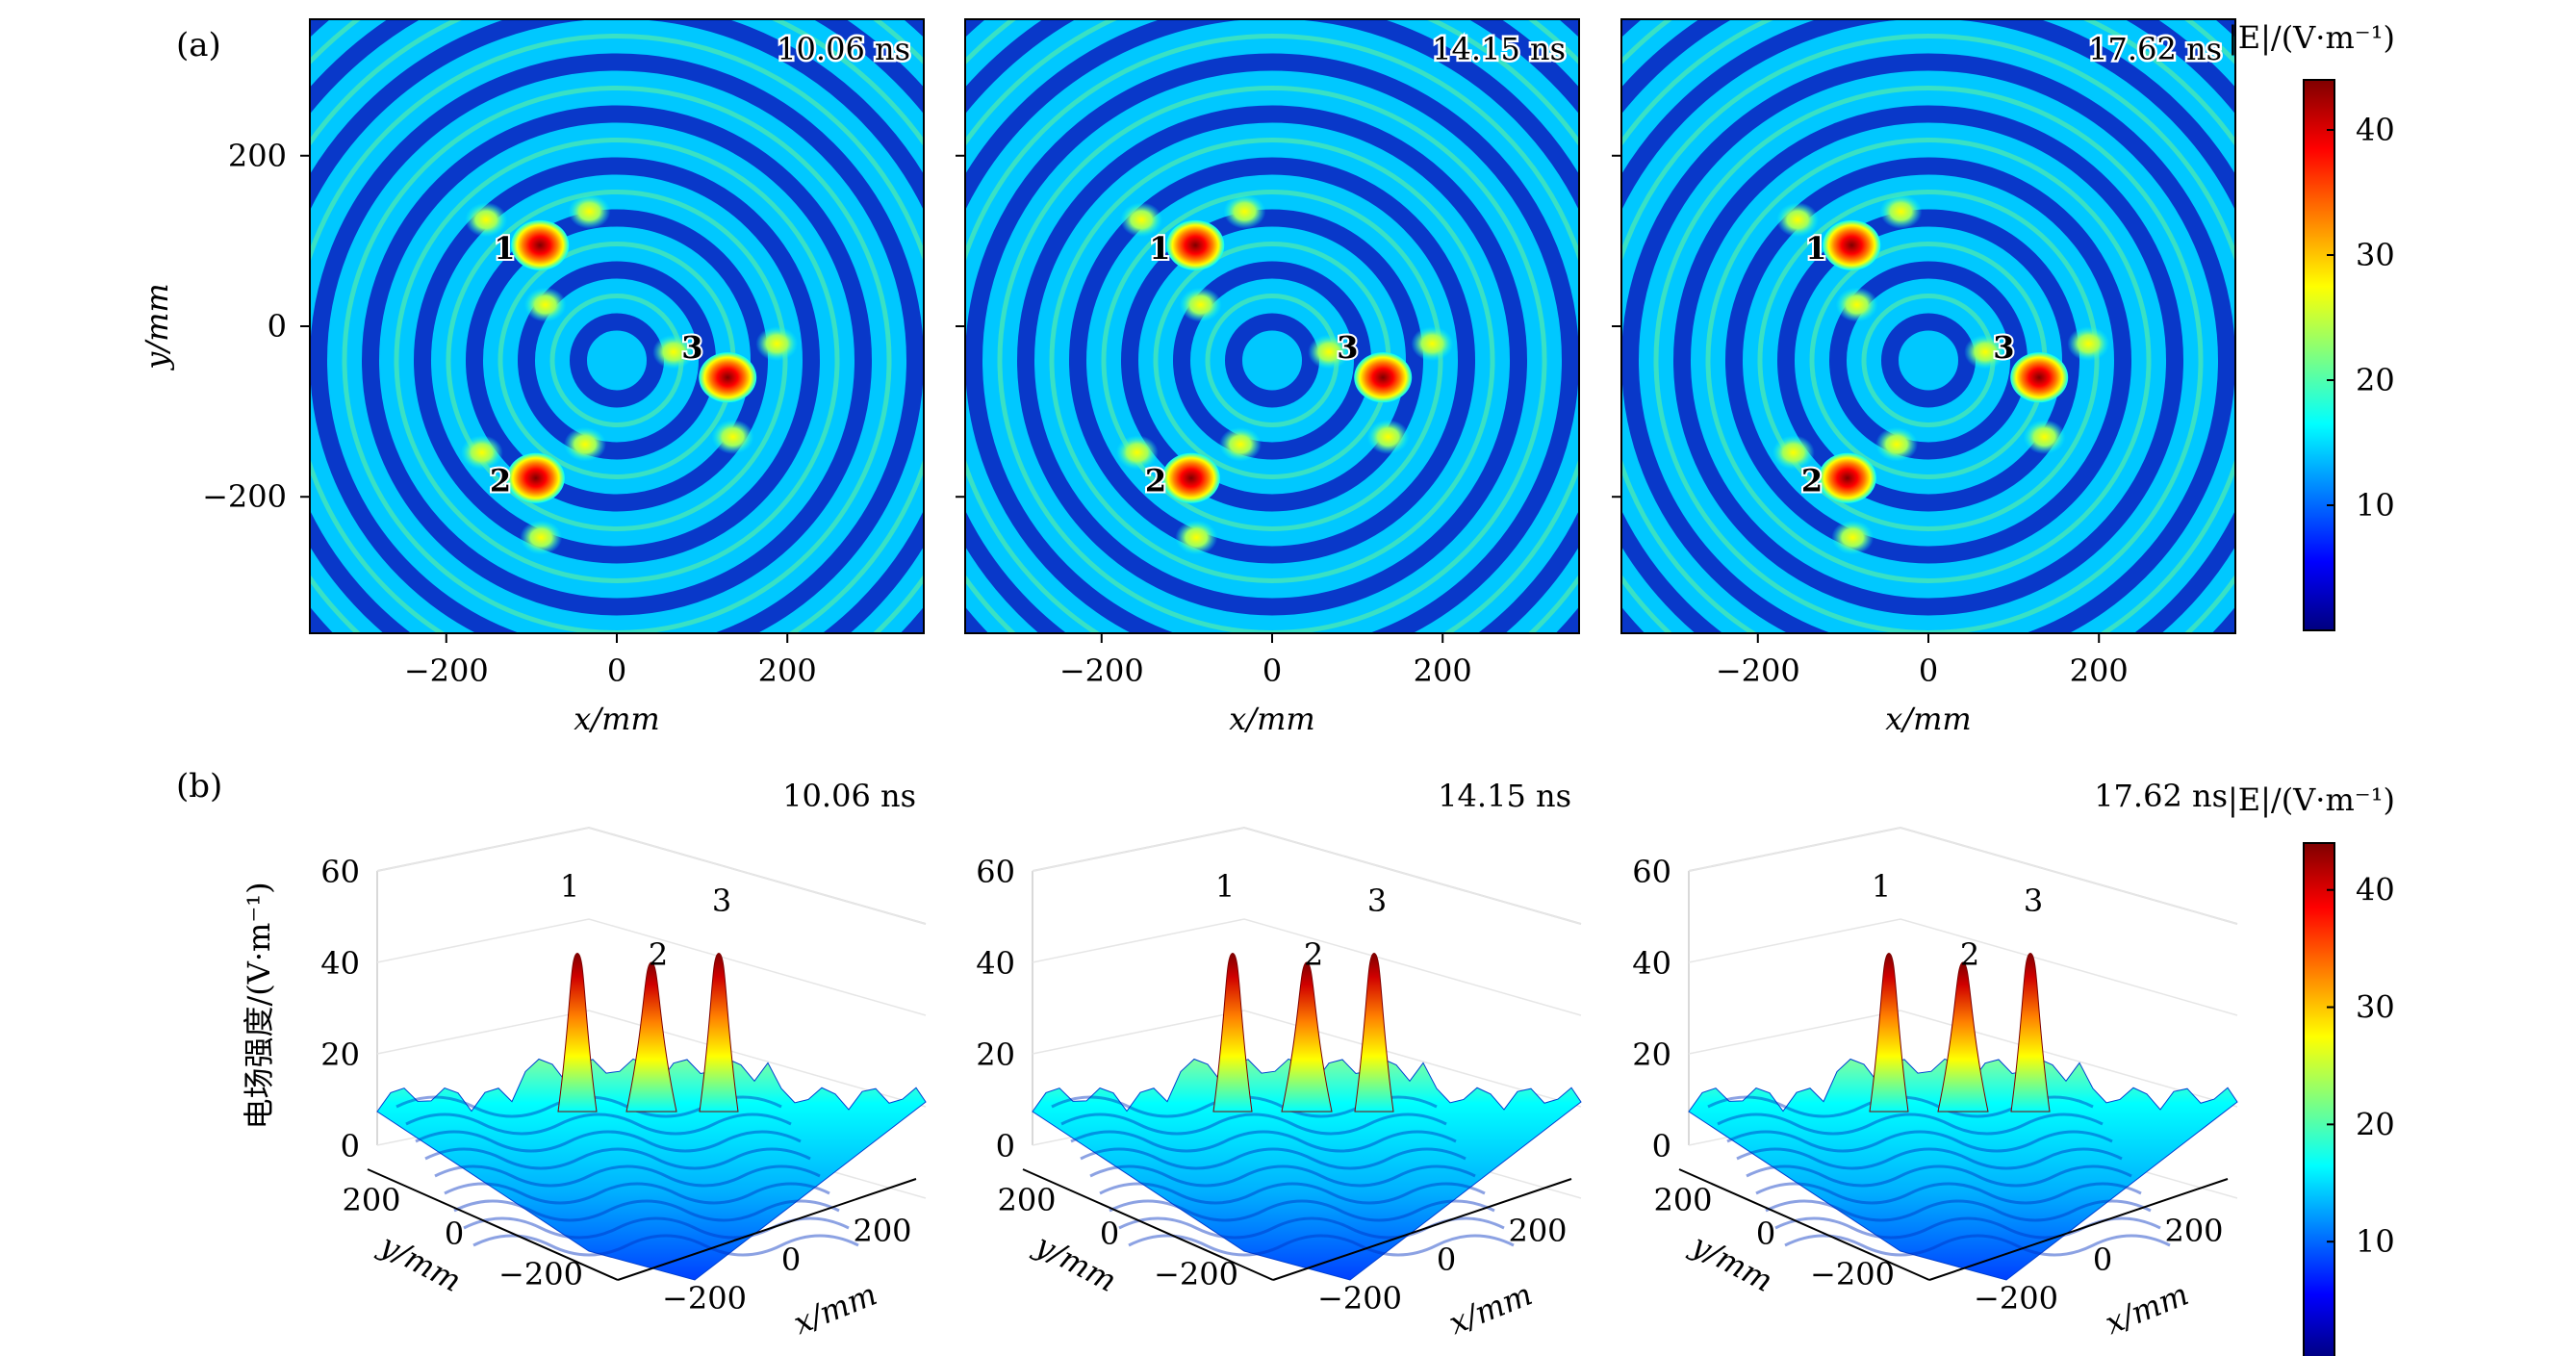  Describe the element at coordinates (257, 156) in the screenshot. I see `y-tick-label: 200` at that location.